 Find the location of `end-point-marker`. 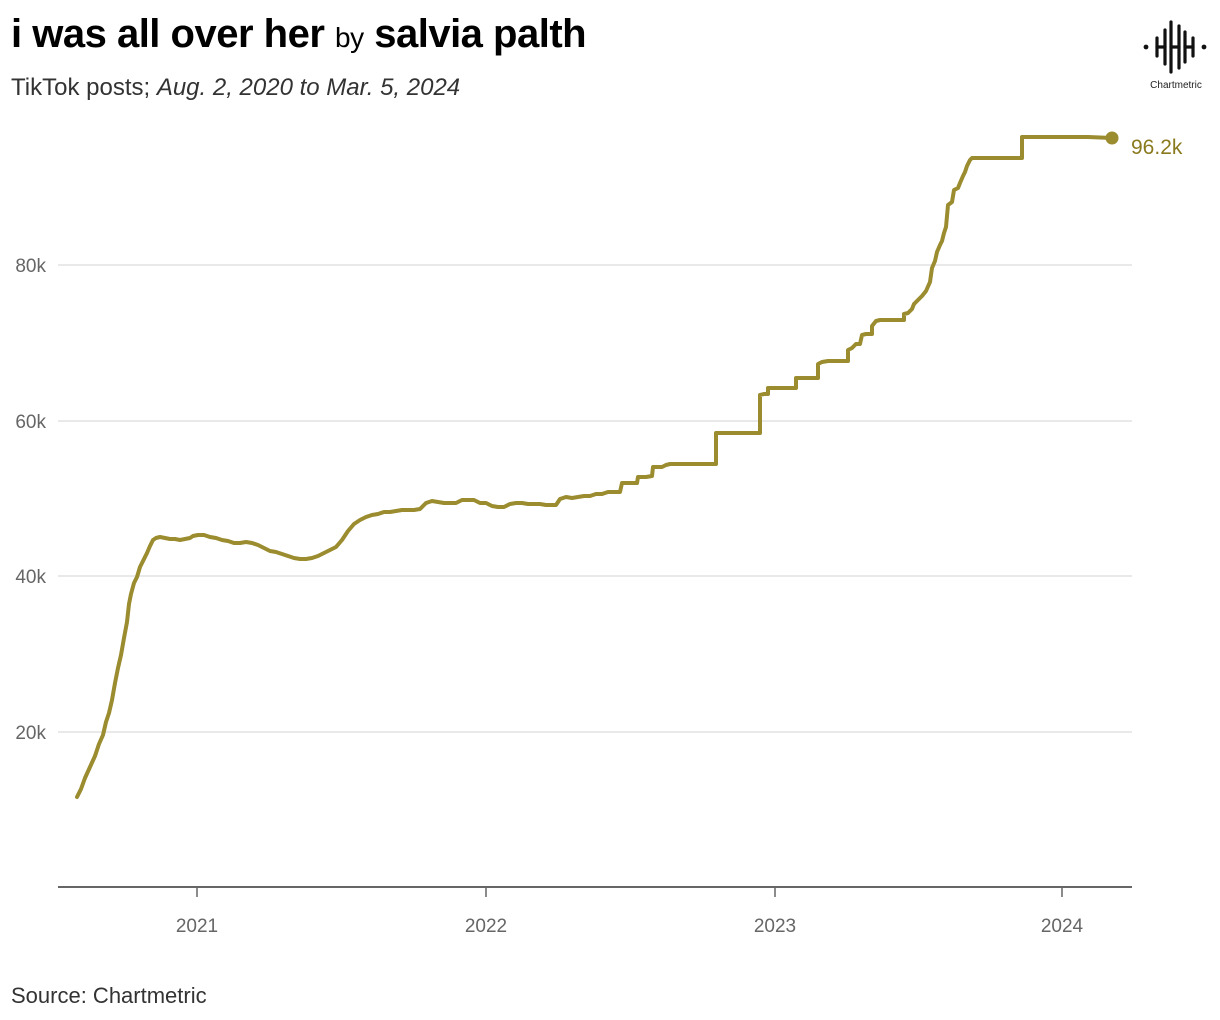

end-point-marker is located at coordinates (1112, 138).